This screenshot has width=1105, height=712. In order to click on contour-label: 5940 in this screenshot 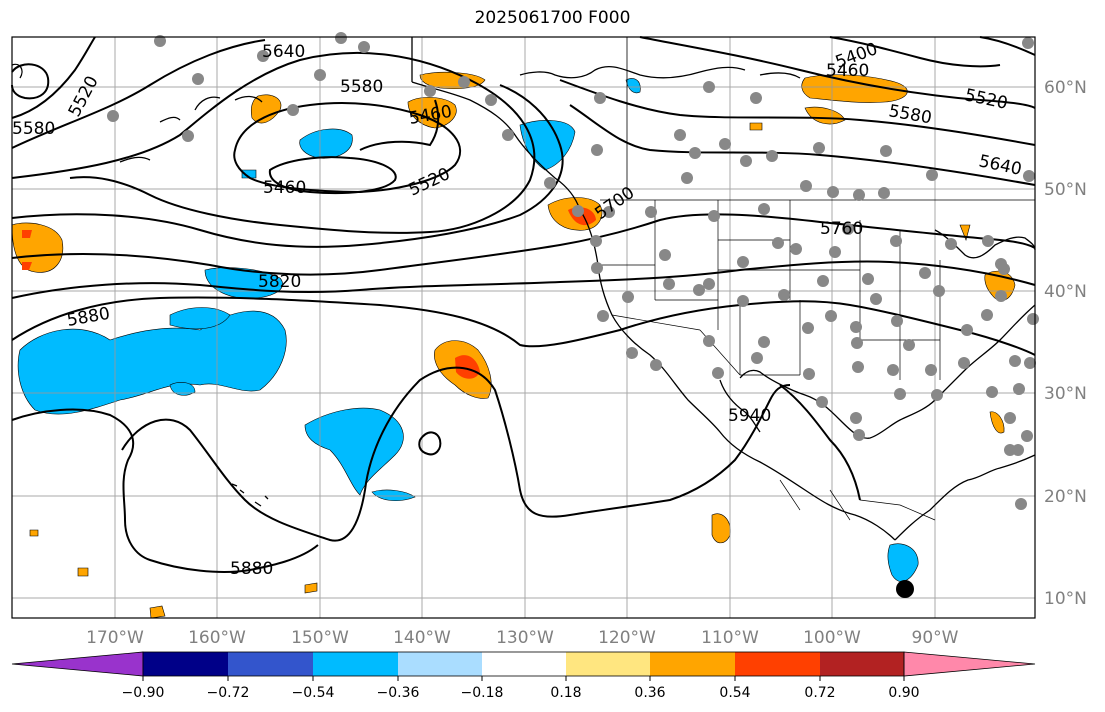, I will do `click(749, 416)`.